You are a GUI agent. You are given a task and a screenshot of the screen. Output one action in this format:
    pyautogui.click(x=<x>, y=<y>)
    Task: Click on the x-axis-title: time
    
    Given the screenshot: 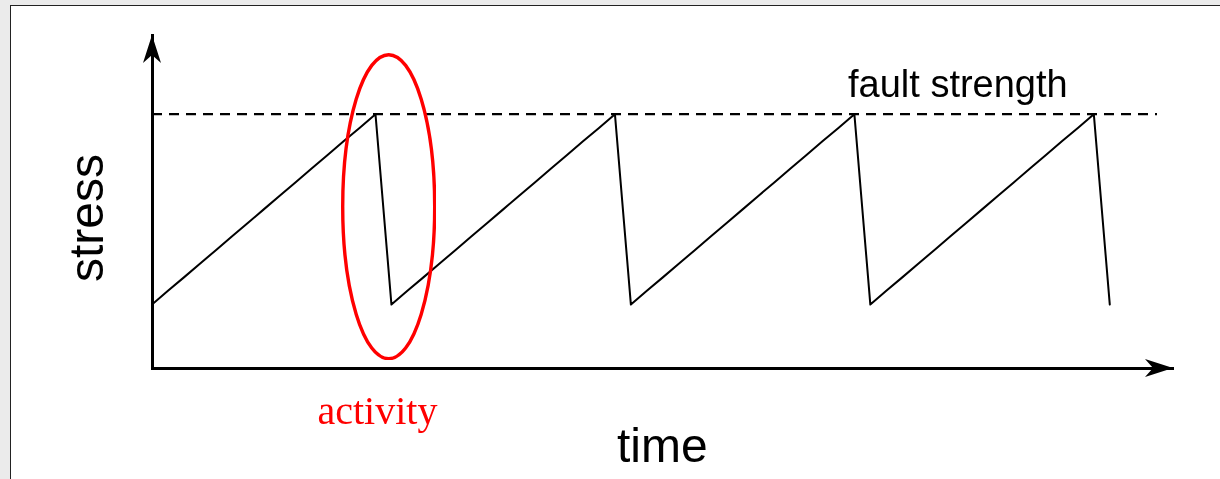 What is the action you would take?
    pyautogui.click(x=662, y=445)
    